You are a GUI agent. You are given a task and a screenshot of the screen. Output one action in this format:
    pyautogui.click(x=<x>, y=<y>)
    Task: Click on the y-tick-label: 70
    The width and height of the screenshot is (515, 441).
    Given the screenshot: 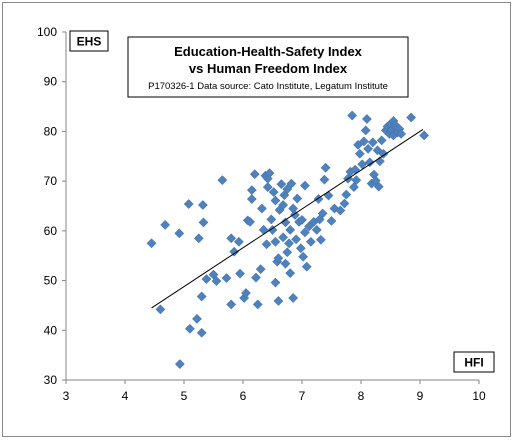 What is the action you would take?
    pyautogui.click(x=51, y=181)
    